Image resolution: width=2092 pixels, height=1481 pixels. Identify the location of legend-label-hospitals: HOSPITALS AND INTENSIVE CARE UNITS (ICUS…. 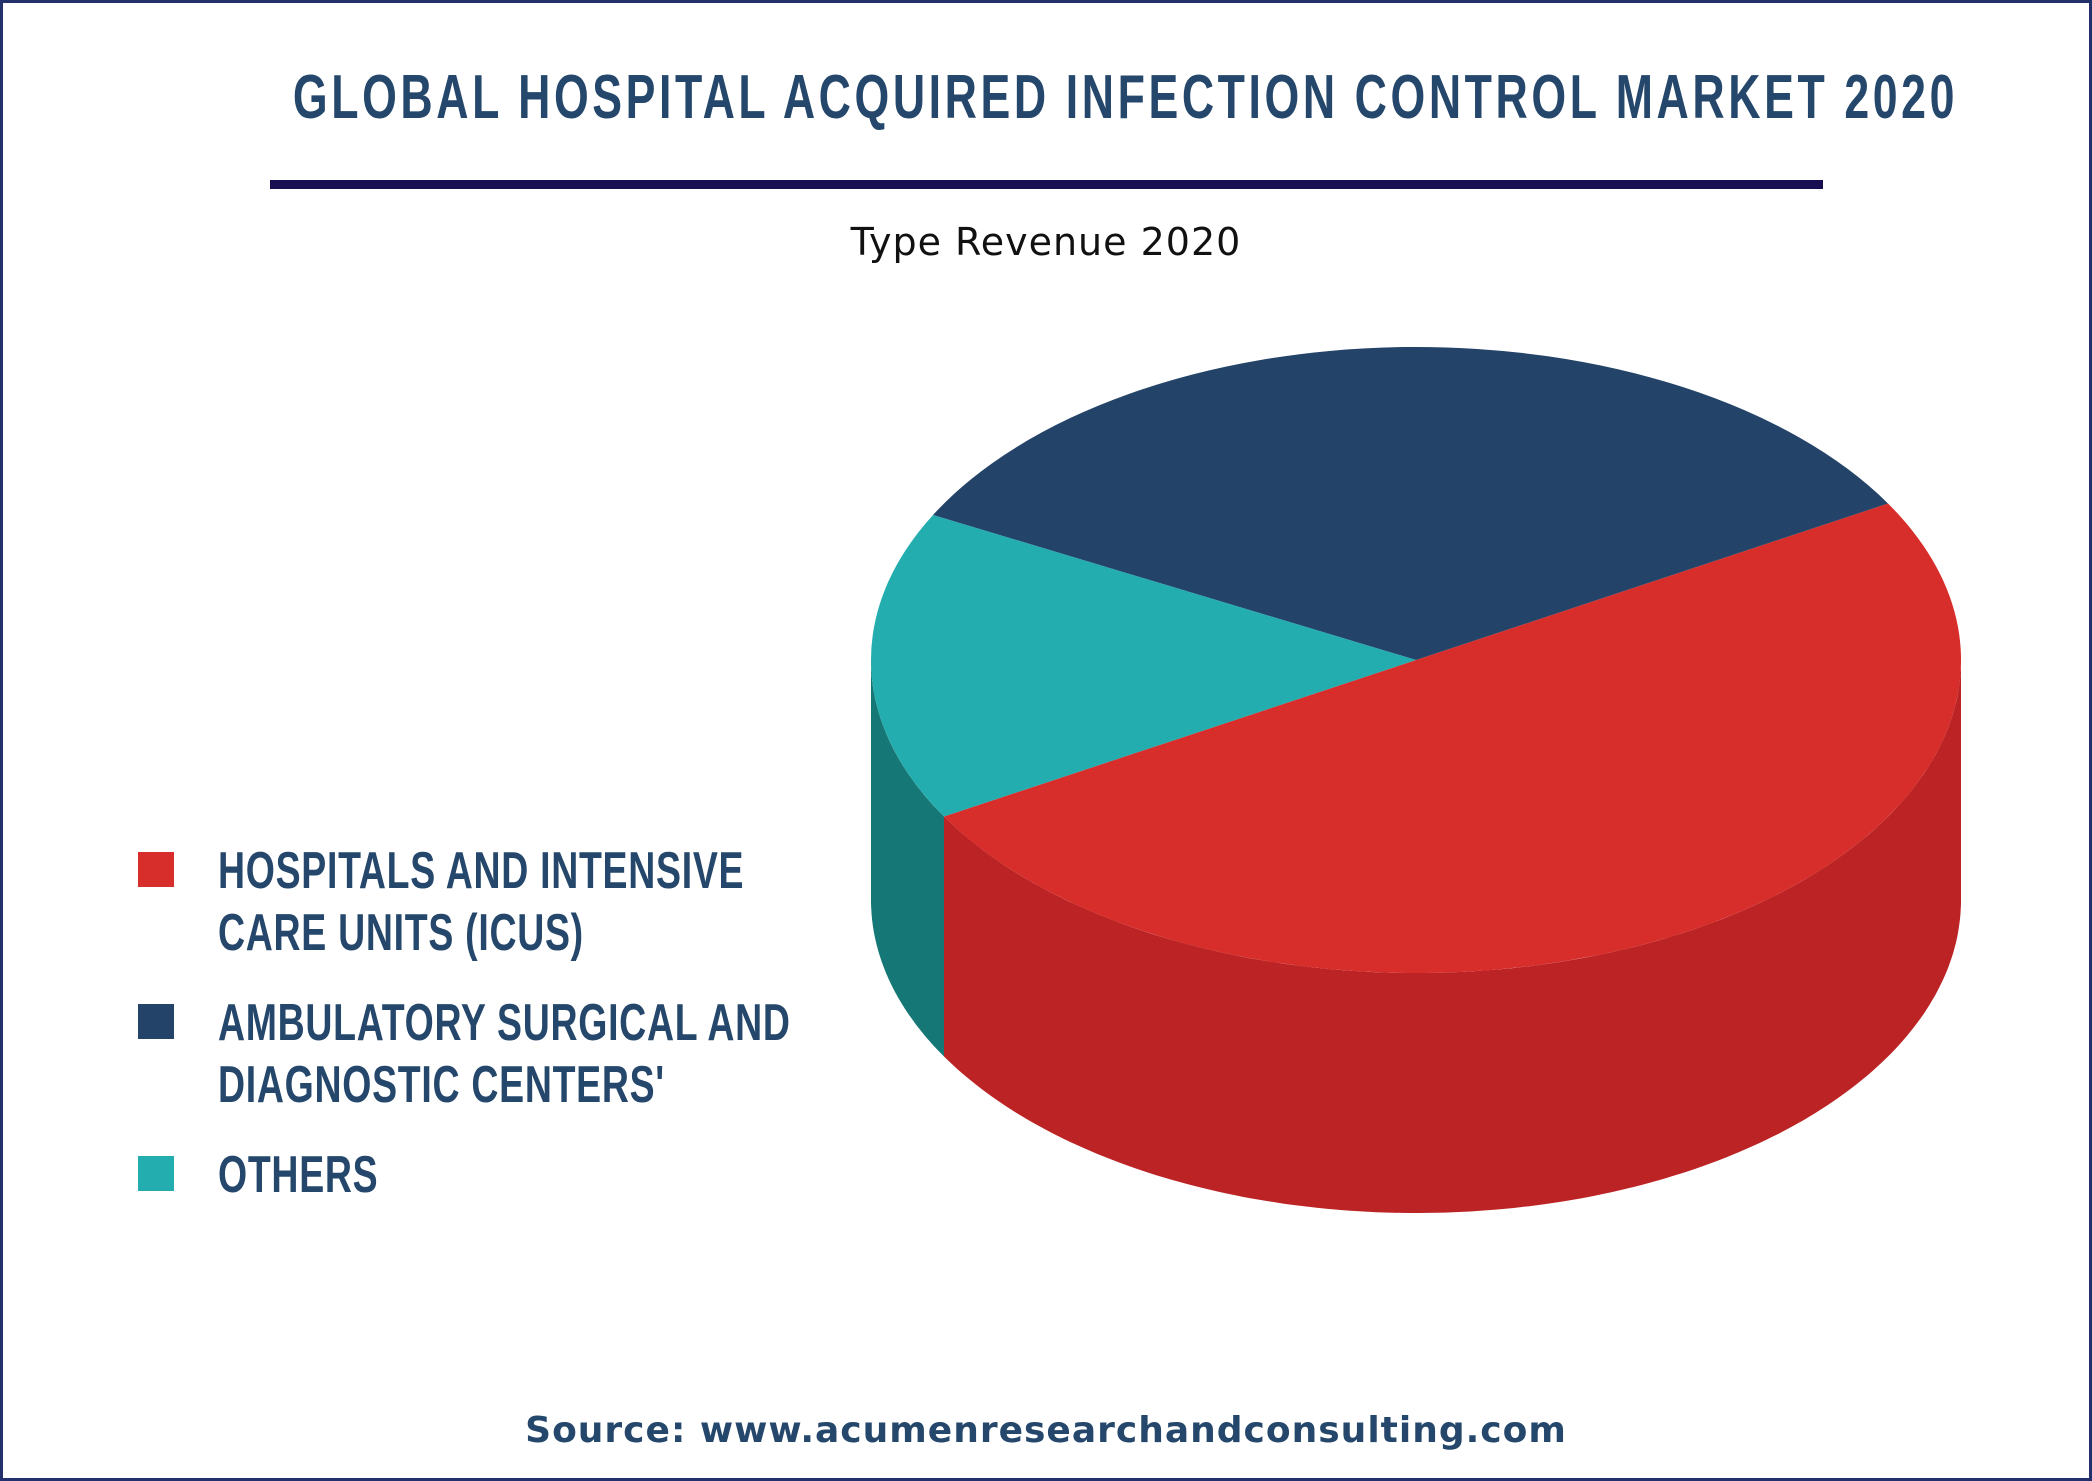
(481, 902).